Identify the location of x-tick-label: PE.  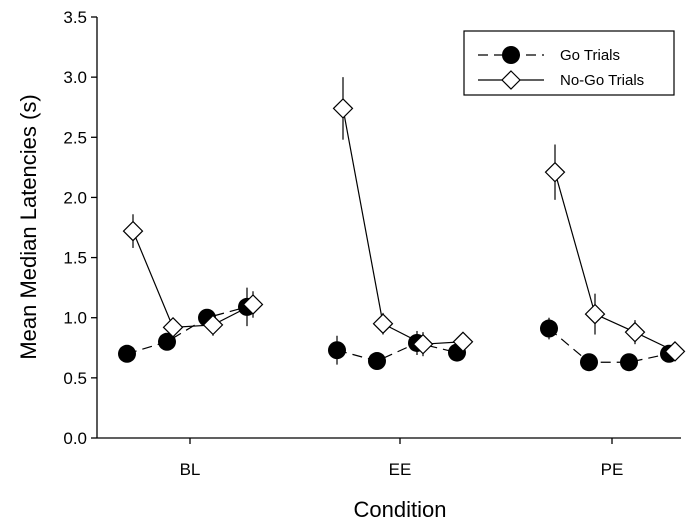
(612, 469).